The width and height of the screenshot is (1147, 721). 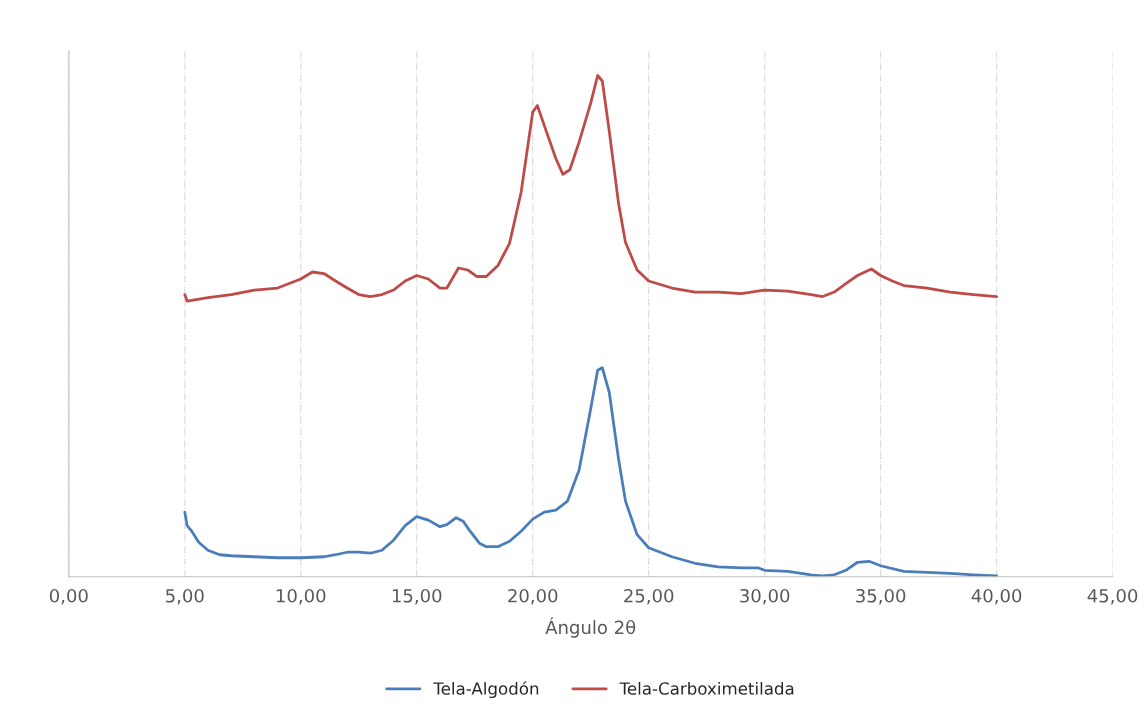 I want to click on x-tick-label: 20,00, so click(x=533, y=596).